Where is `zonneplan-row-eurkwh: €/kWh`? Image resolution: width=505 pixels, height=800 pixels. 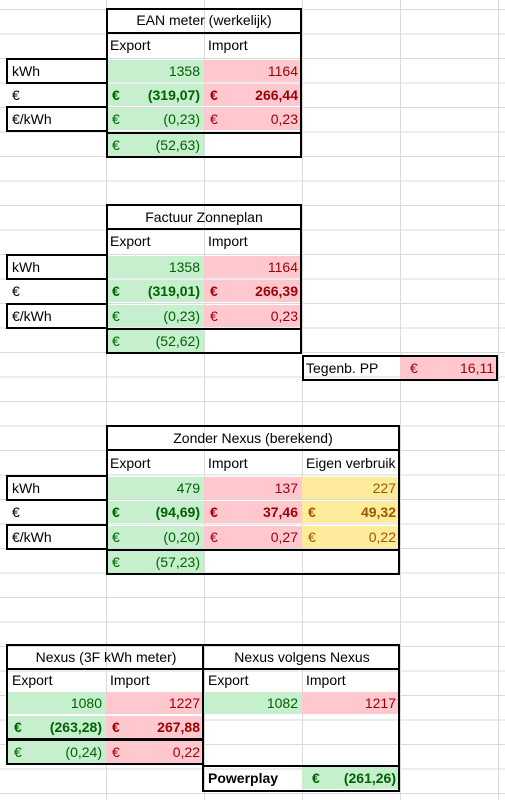 zonneplan-row-eurkwh: €/kWh is located at coordinates (32, 316).